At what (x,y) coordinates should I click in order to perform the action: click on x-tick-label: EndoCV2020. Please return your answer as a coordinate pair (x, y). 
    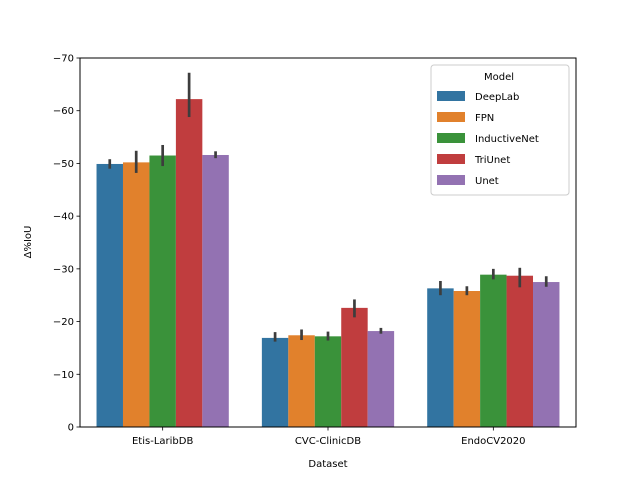
    Looking at the image, I should click on (493, 441).